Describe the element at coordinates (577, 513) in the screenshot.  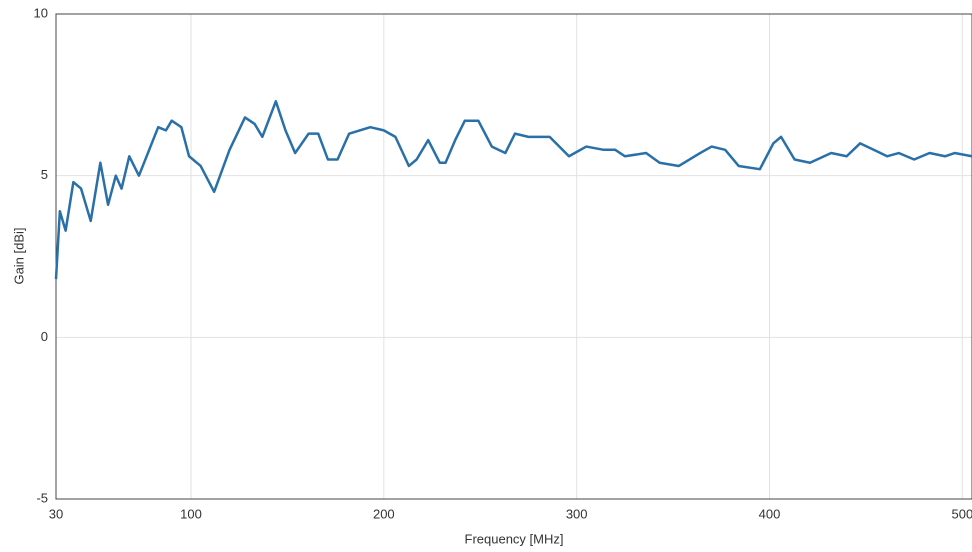
I see `x-tick-label: 300` at that location.